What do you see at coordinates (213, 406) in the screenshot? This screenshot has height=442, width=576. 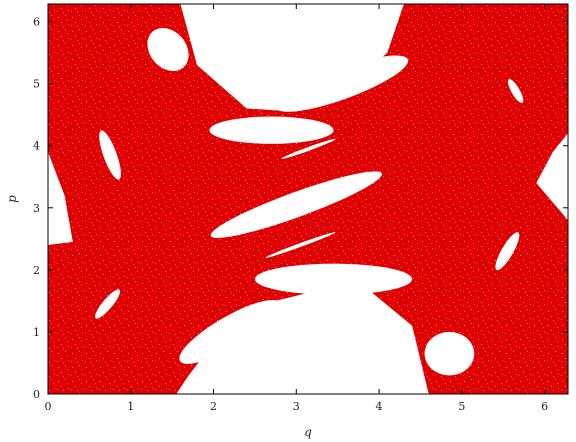 I see `x-tick-label: 2` at bounding box center [213, 406].